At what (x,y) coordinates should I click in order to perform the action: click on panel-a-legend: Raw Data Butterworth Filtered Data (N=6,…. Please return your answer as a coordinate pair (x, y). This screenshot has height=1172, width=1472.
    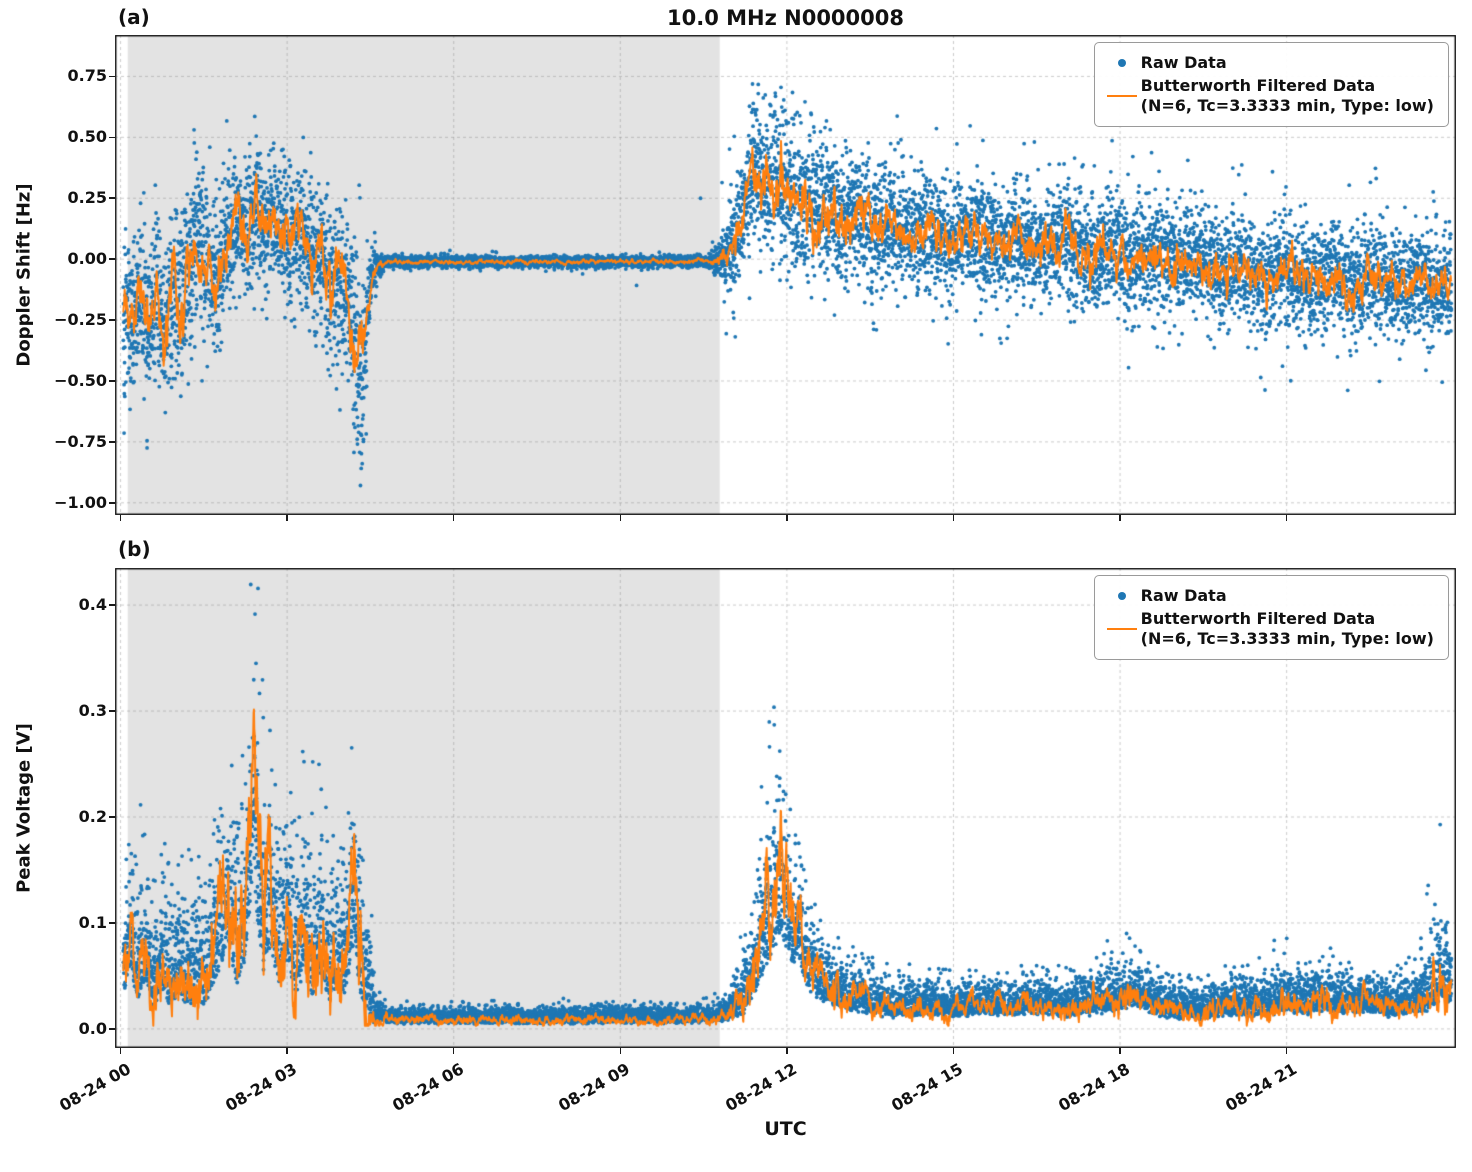
    Looking at the image, I should click on (1271, 84).